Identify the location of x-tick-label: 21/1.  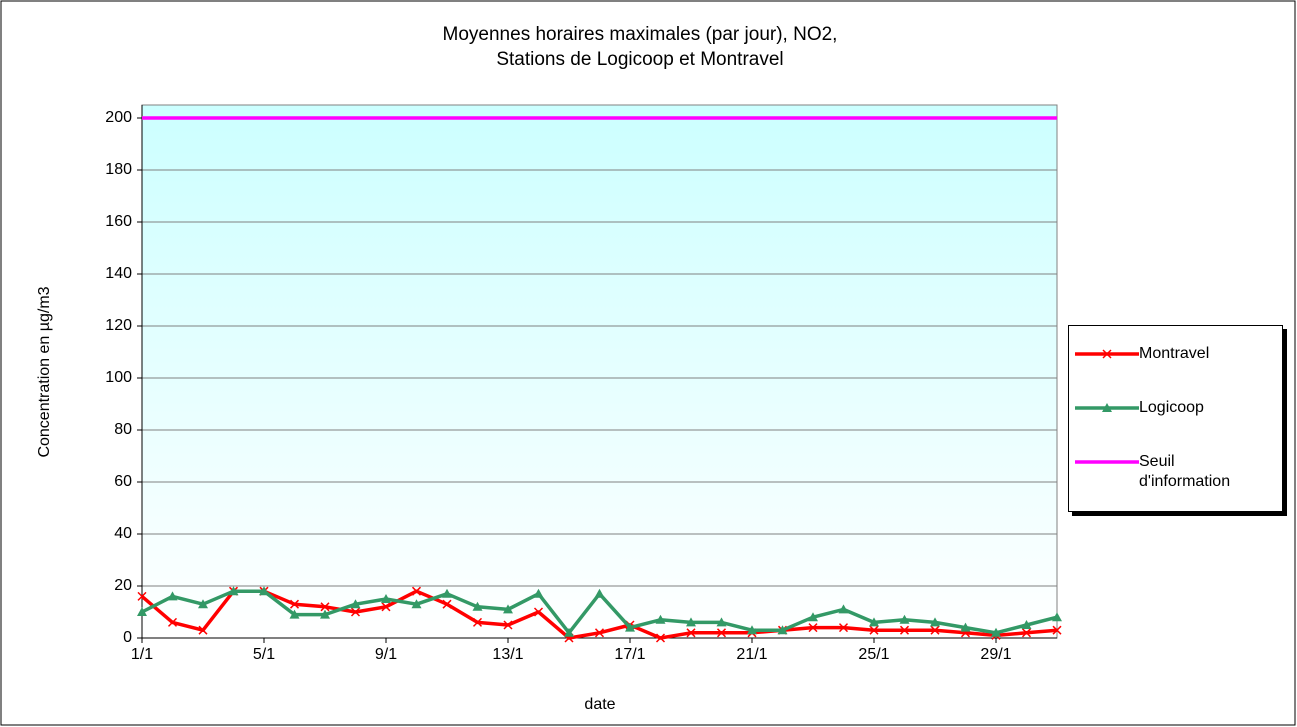
(751, 654).